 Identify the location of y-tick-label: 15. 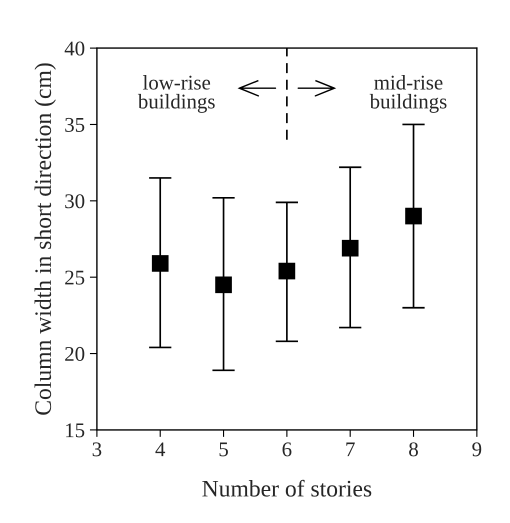
(75, 430).